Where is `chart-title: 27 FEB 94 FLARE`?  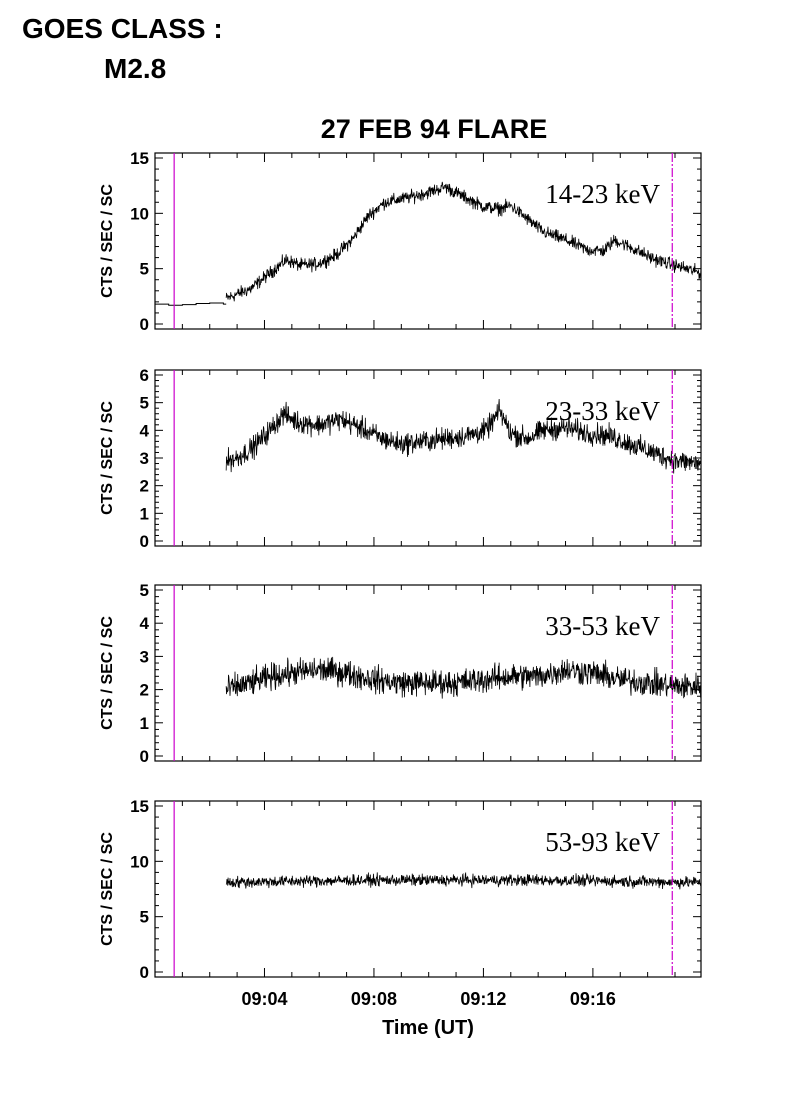
chart-title: 27 FEB 94 FLARE is located at coordinates (434, 129).